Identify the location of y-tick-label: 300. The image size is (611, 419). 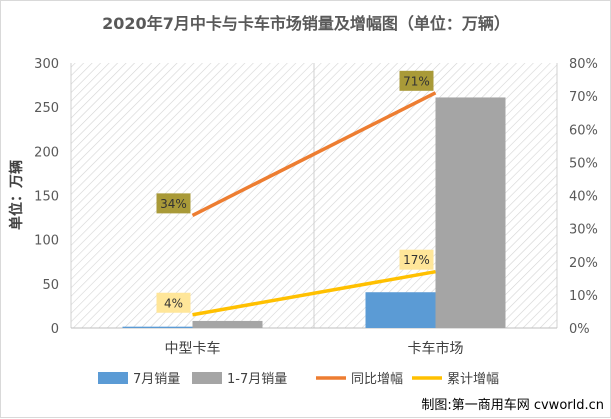
(46, 64).